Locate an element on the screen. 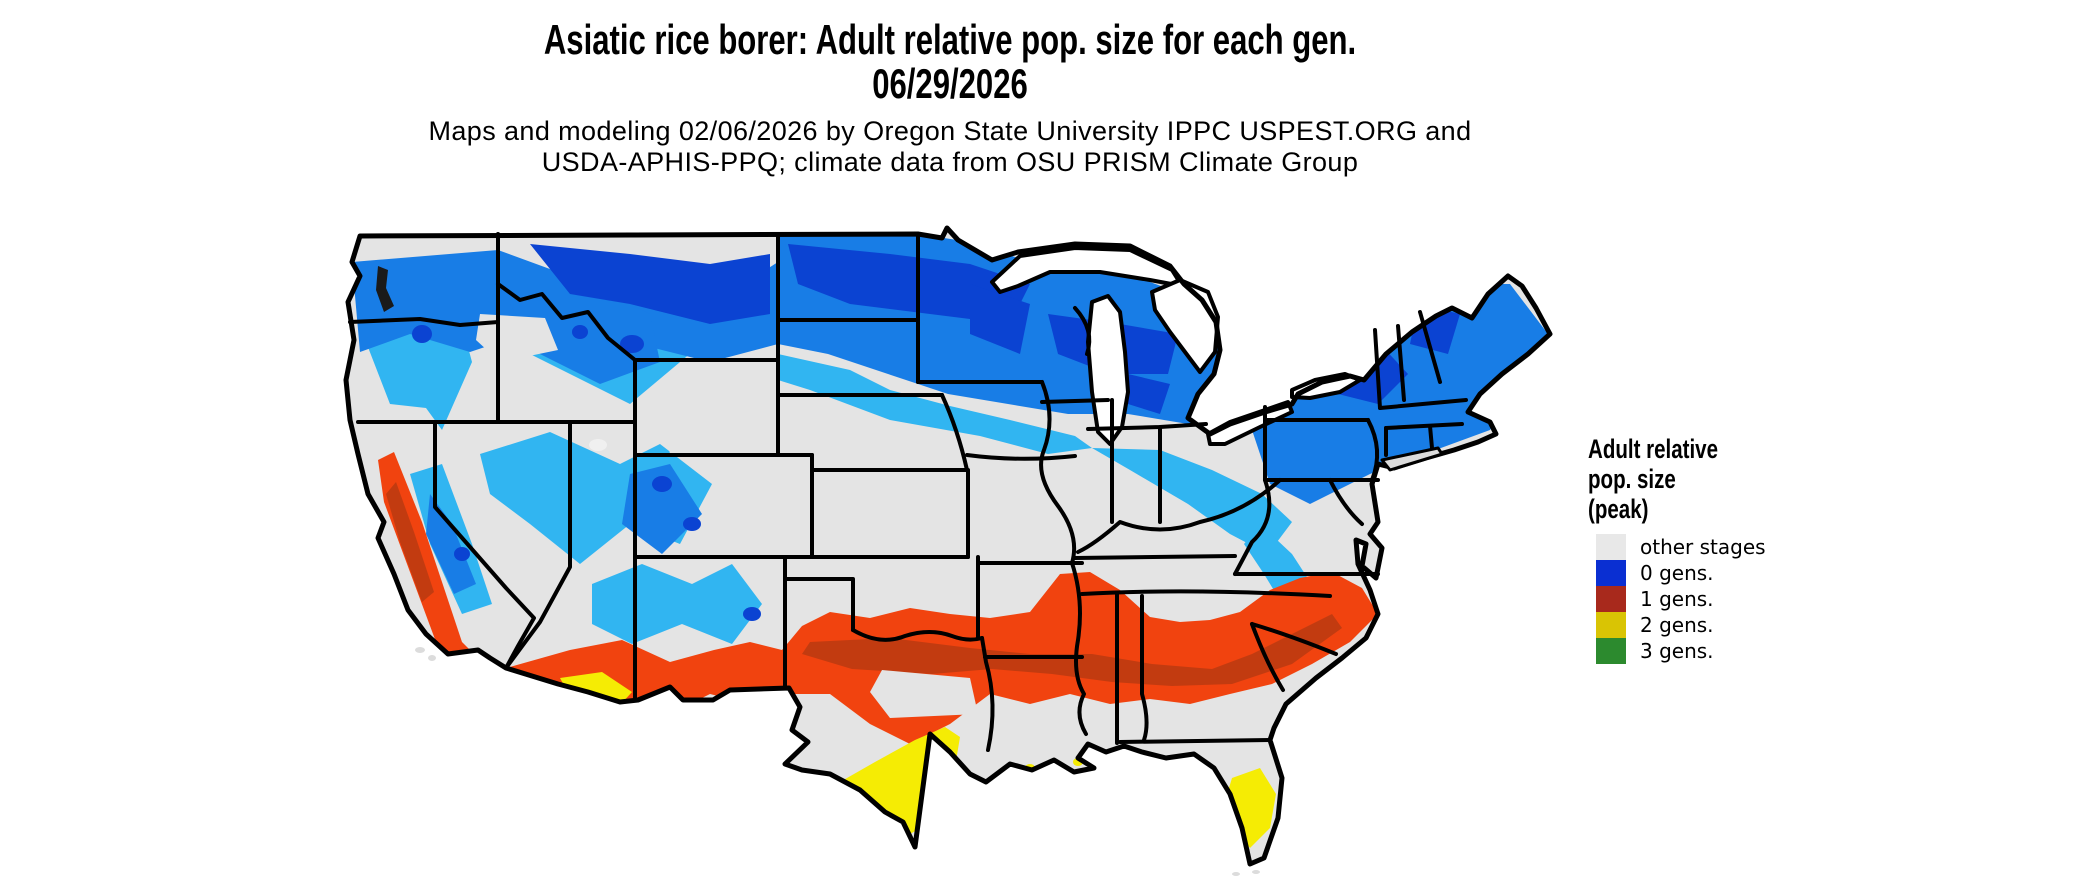 This screenshot has height=892, width=2100. islands is located at coordinates (1412, 459).